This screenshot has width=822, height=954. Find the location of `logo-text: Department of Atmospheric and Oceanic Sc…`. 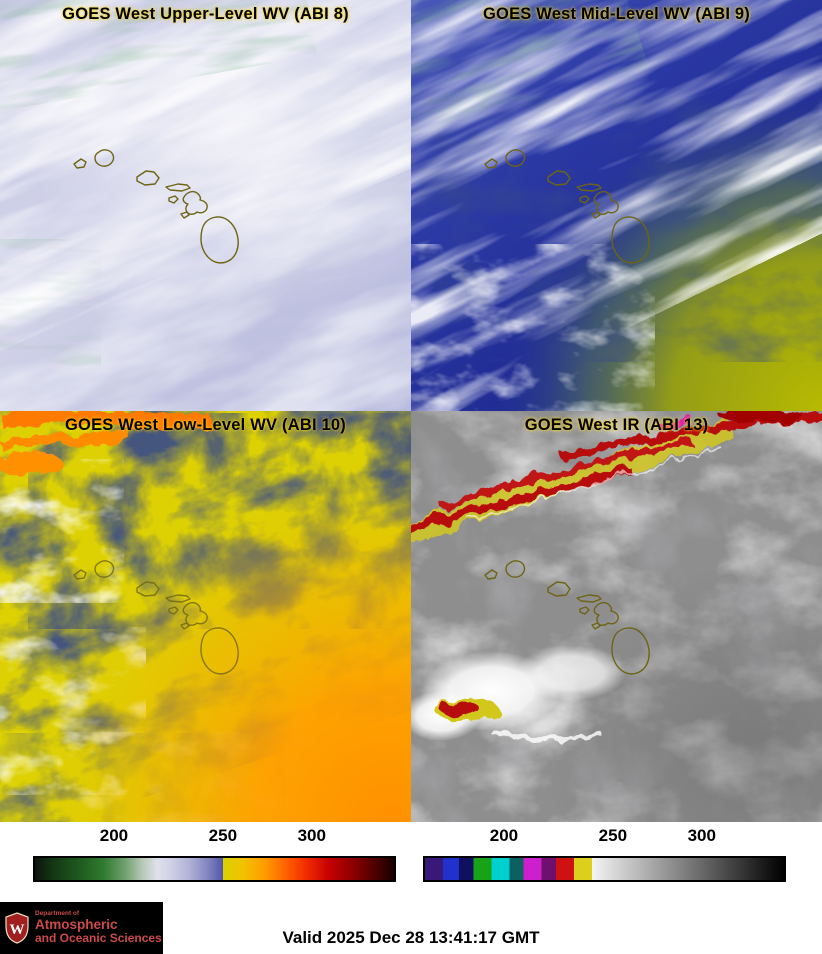

logo-text: Department of Atmospheric and Oceanic Sc… is located at coordinates (98, 928).